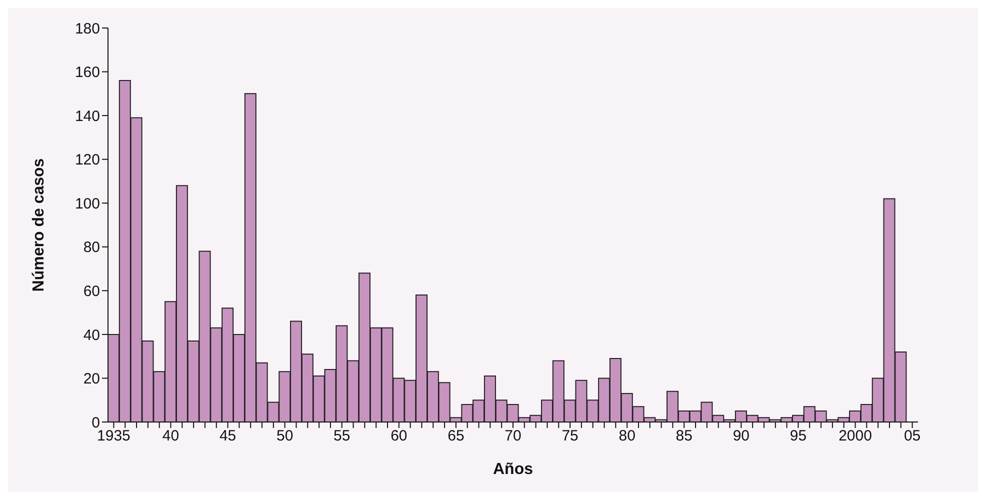  I want to click on x-axis-title: Años, so click(513, 469).